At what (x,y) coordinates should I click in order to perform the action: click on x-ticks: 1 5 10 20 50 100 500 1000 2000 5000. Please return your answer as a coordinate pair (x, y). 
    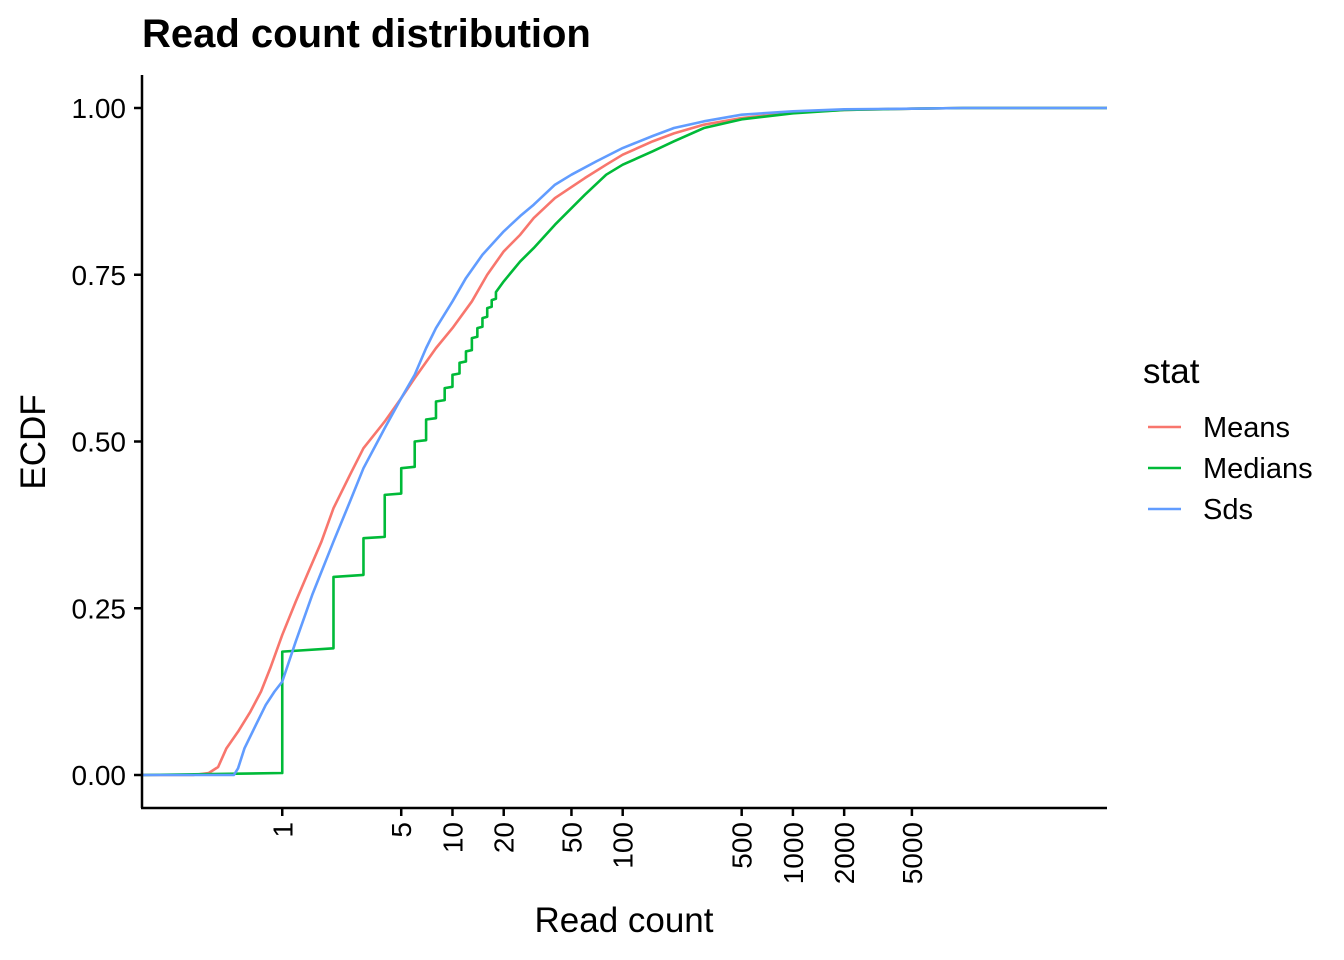
    Looking at the image, I should click on (597, 846).